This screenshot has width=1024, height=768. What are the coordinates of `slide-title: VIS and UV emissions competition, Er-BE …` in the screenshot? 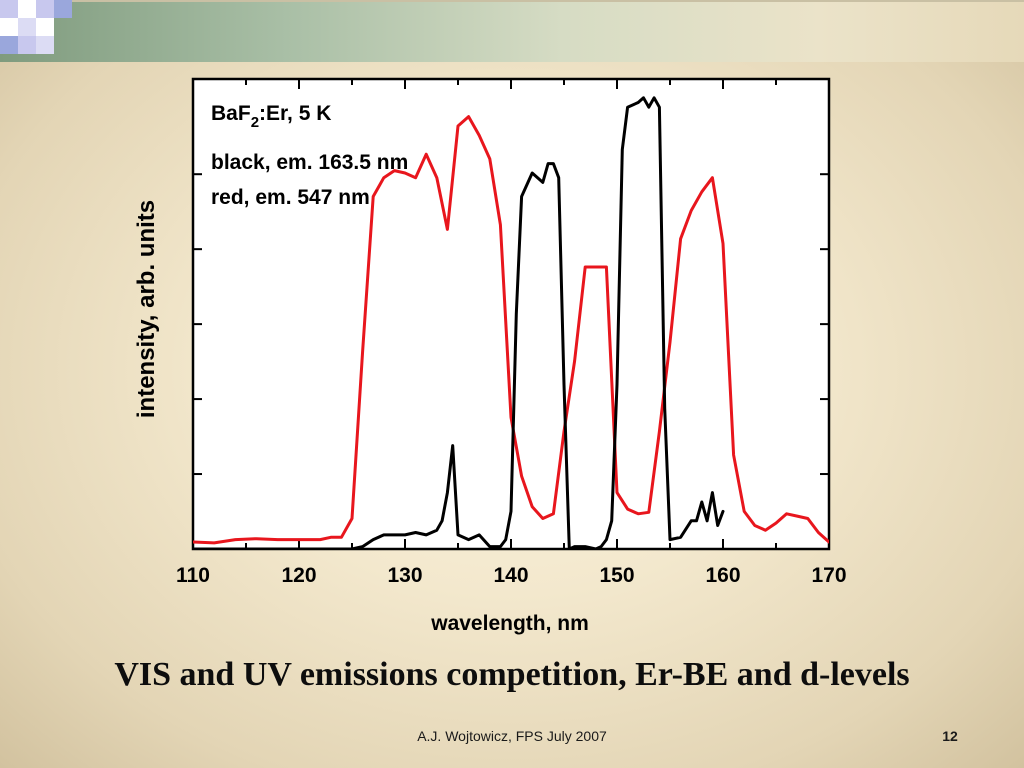 It's located at (512, 674).